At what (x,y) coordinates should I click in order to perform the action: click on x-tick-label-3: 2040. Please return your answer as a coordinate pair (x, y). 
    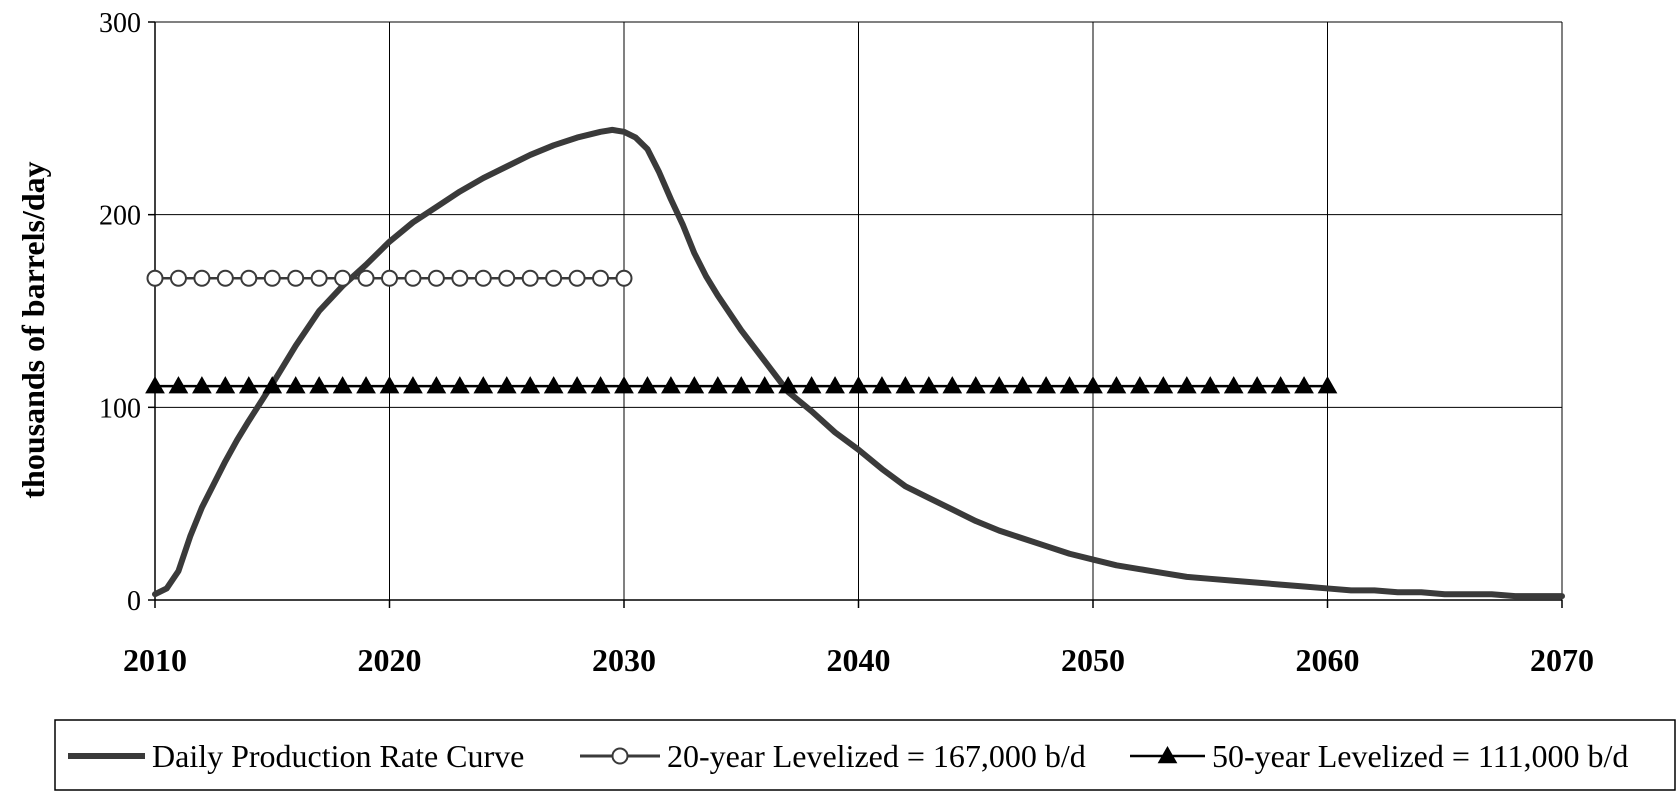
    Looking at the image, I should click on (859, 660).